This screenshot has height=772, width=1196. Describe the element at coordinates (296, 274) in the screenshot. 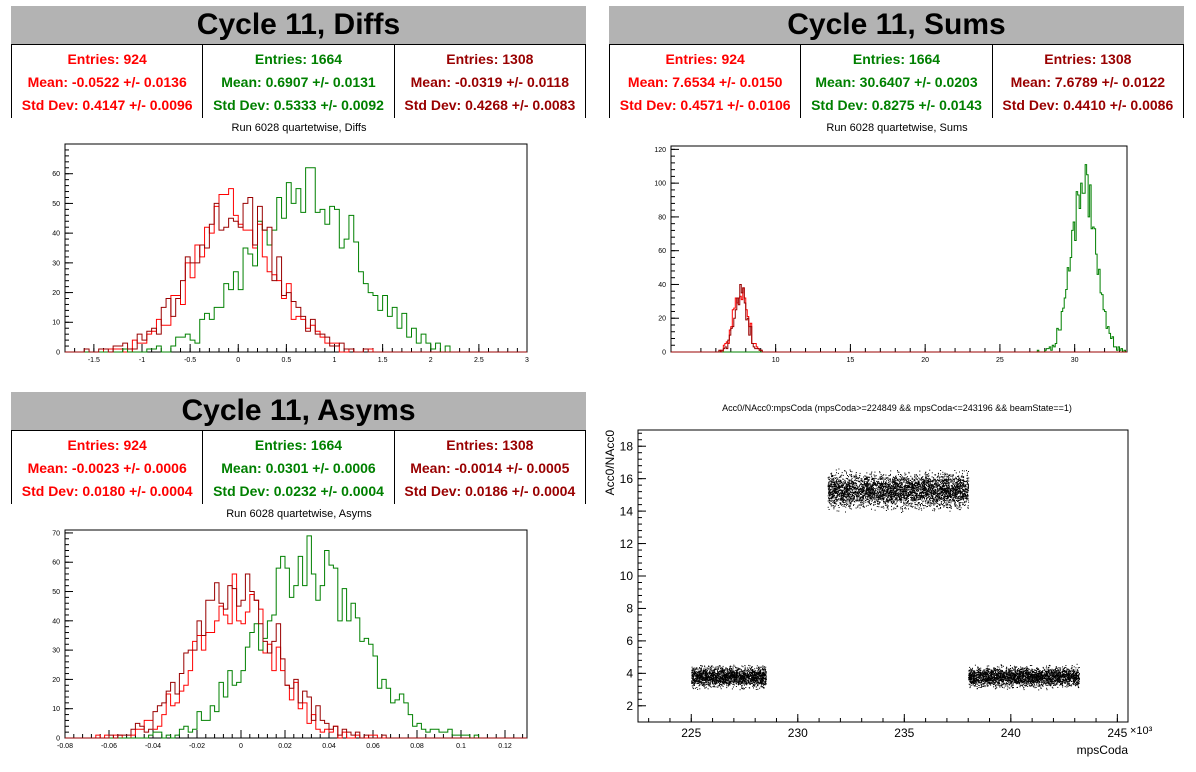

I see `histogram-series` at that location.